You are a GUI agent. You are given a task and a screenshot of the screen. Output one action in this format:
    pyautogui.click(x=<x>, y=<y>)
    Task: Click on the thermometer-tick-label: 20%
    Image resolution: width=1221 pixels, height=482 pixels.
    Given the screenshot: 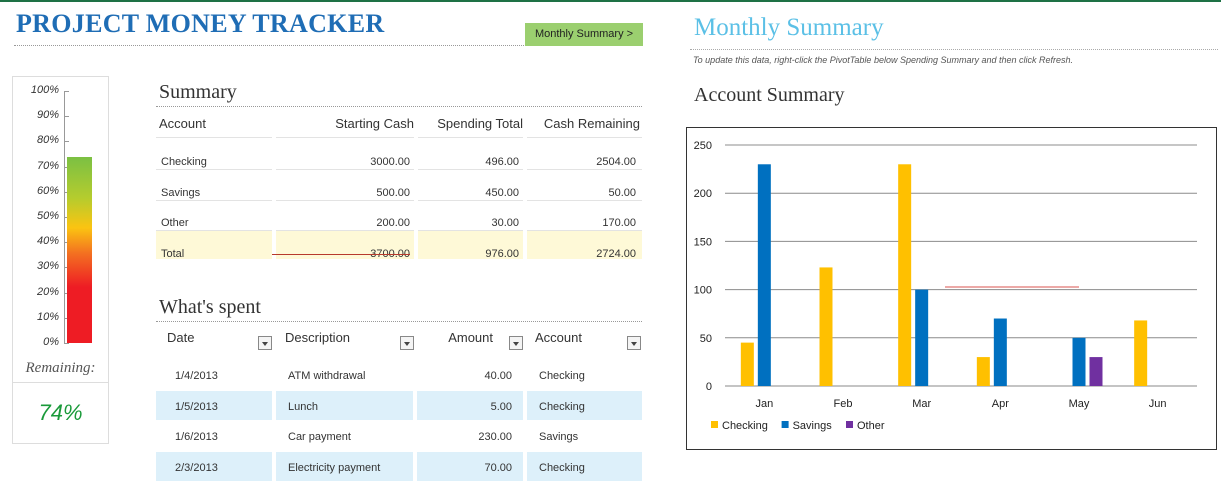 What is the action you would take?
    pyautogui.click(x=47, y=291)
    